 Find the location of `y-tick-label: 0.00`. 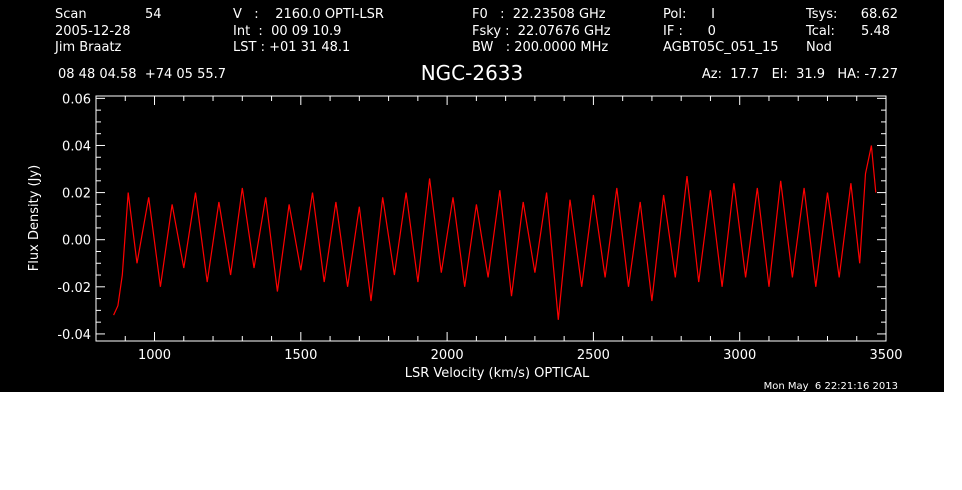

y-tick-label: 0.00 is located at coordinates (76, 241).